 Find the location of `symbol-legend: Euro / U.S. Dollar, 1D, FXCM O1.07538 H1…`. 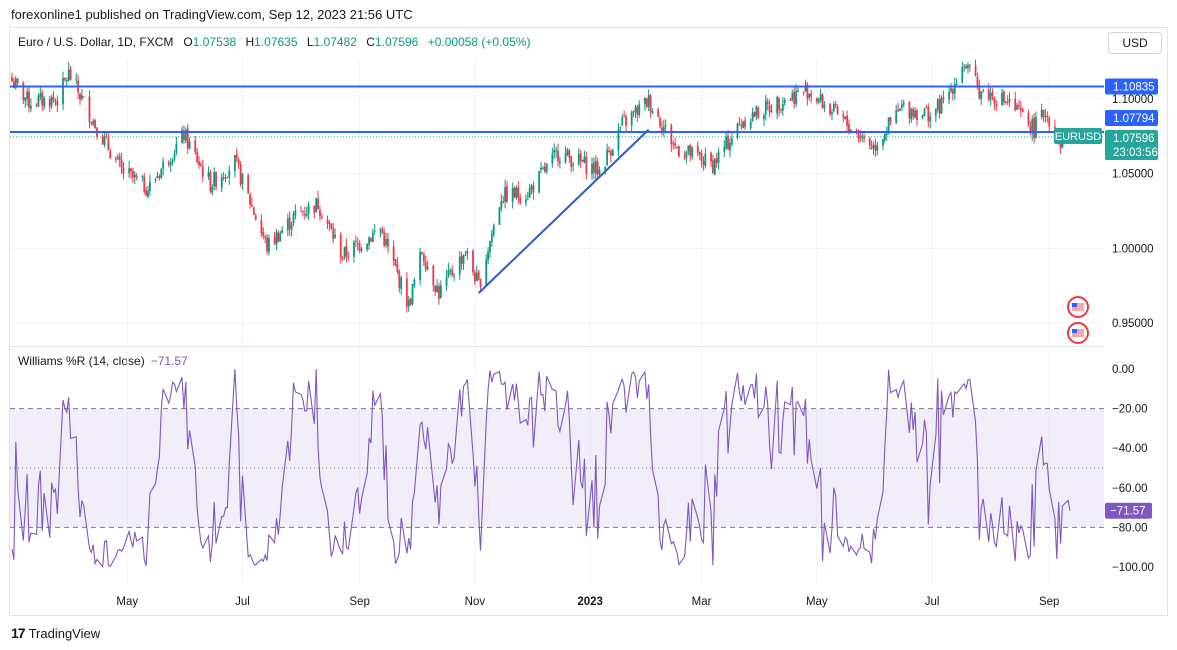

symbol-legend: Euro / U.S. Dollar, 1D, FXCM O1.07538 H1… is located at coordinates (277, 42).